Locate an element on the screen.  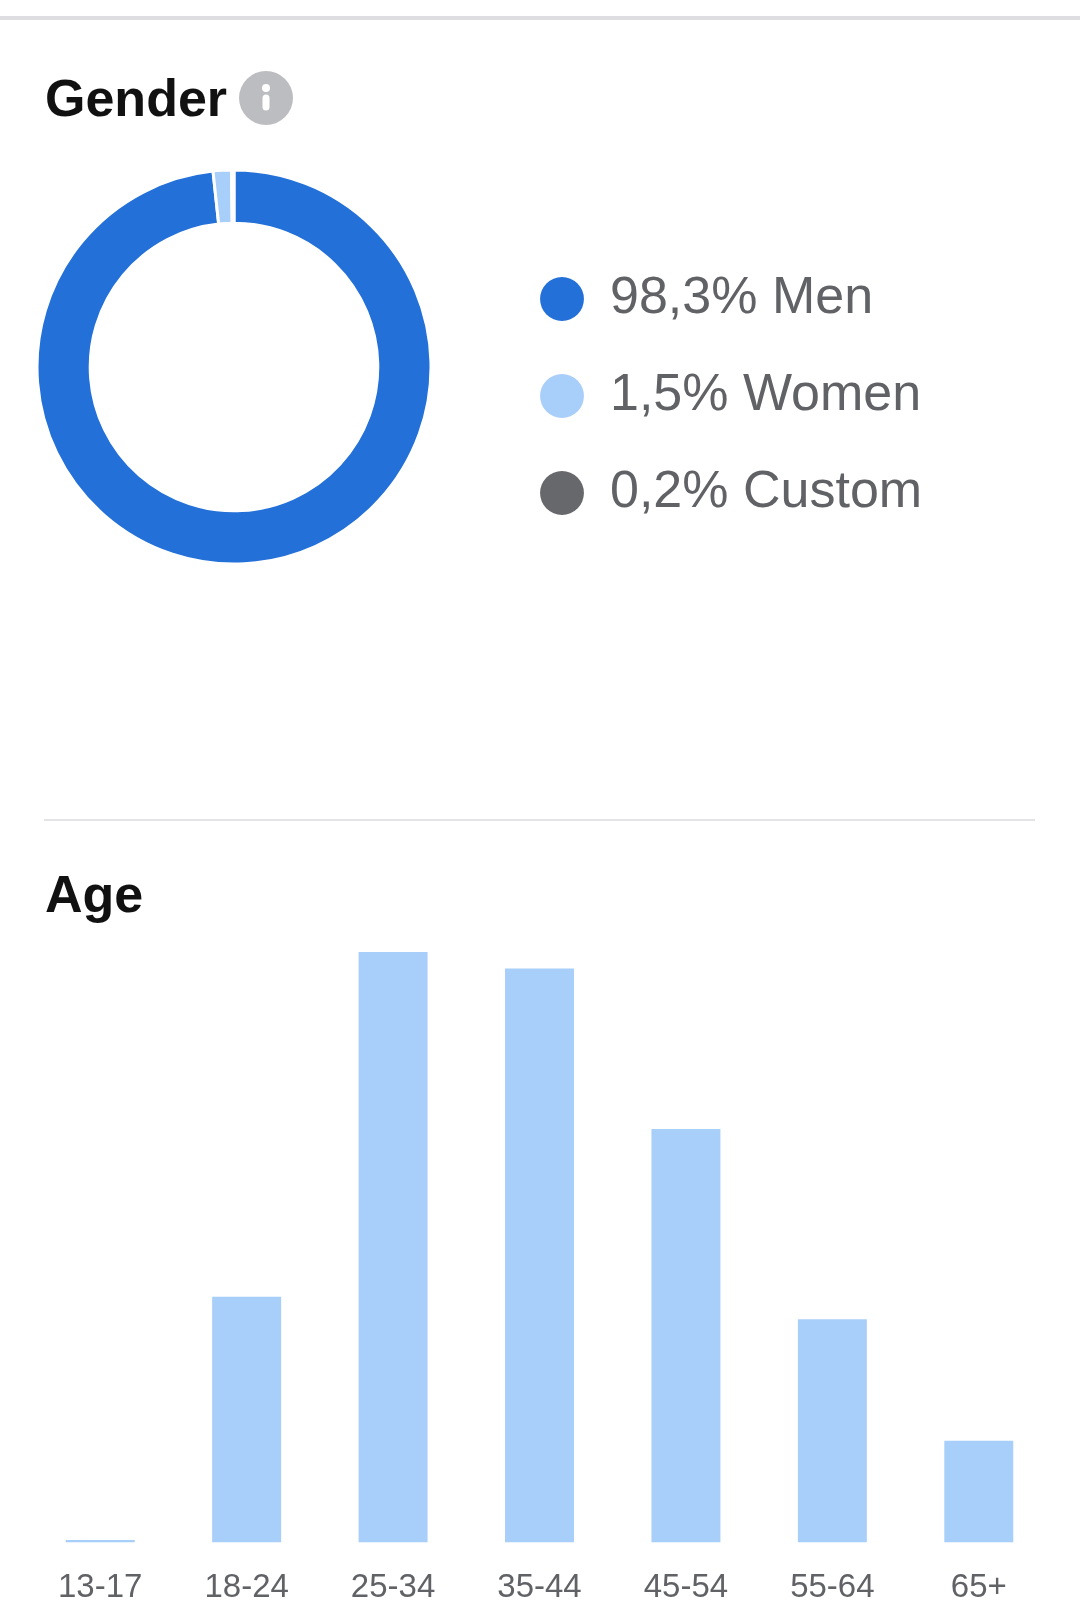
chart-title: Age is located at coordinates (94, 894).